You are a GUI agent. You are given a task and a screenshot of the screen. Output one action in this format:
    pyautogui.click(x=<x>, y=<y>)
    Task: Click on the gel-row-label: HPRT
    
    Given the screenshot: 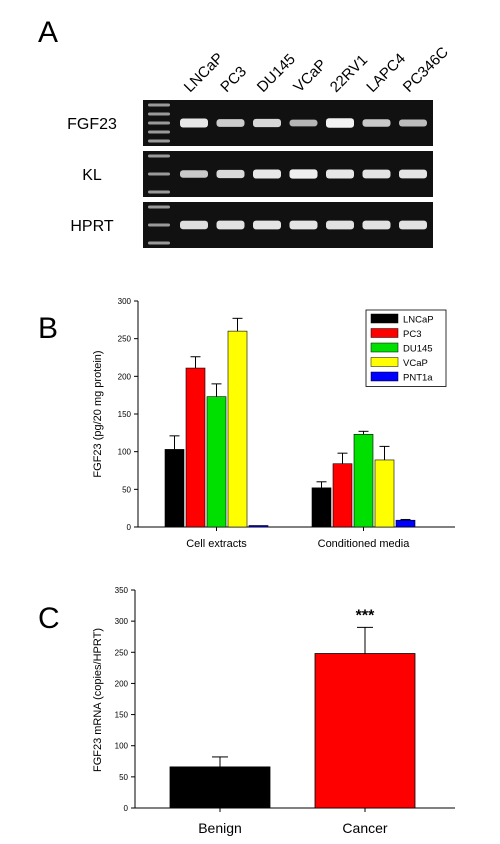 What is the action you would take?
    pyautogui.click(x=91, y=226)
    